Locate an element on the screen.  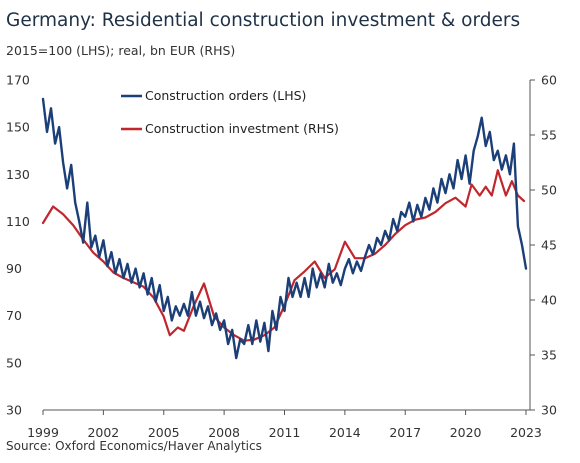
legend-orders-label: Construction orders (LHS) is located at coordinates (225, 95).